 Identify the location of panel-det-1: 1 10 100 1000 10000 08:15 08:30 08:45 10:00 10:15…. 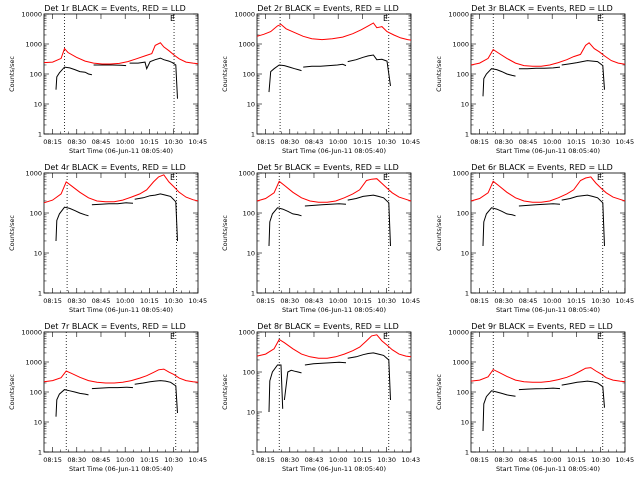
(107, 79).